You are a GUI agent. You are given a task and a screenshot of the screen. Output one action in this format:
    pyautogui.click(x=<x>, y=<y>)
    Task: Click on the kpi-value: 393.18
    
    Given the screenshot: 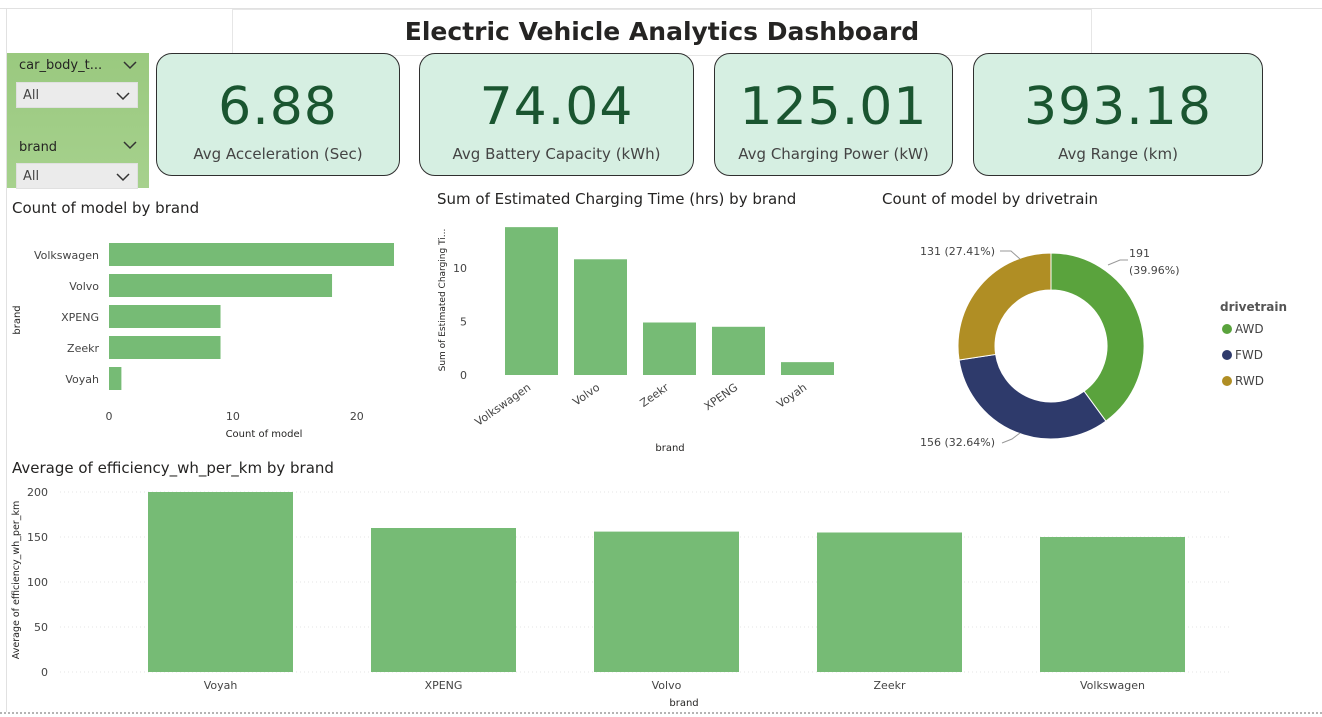 What is the action you would take?
    pyautogui.click(x=1118, y=107)
    